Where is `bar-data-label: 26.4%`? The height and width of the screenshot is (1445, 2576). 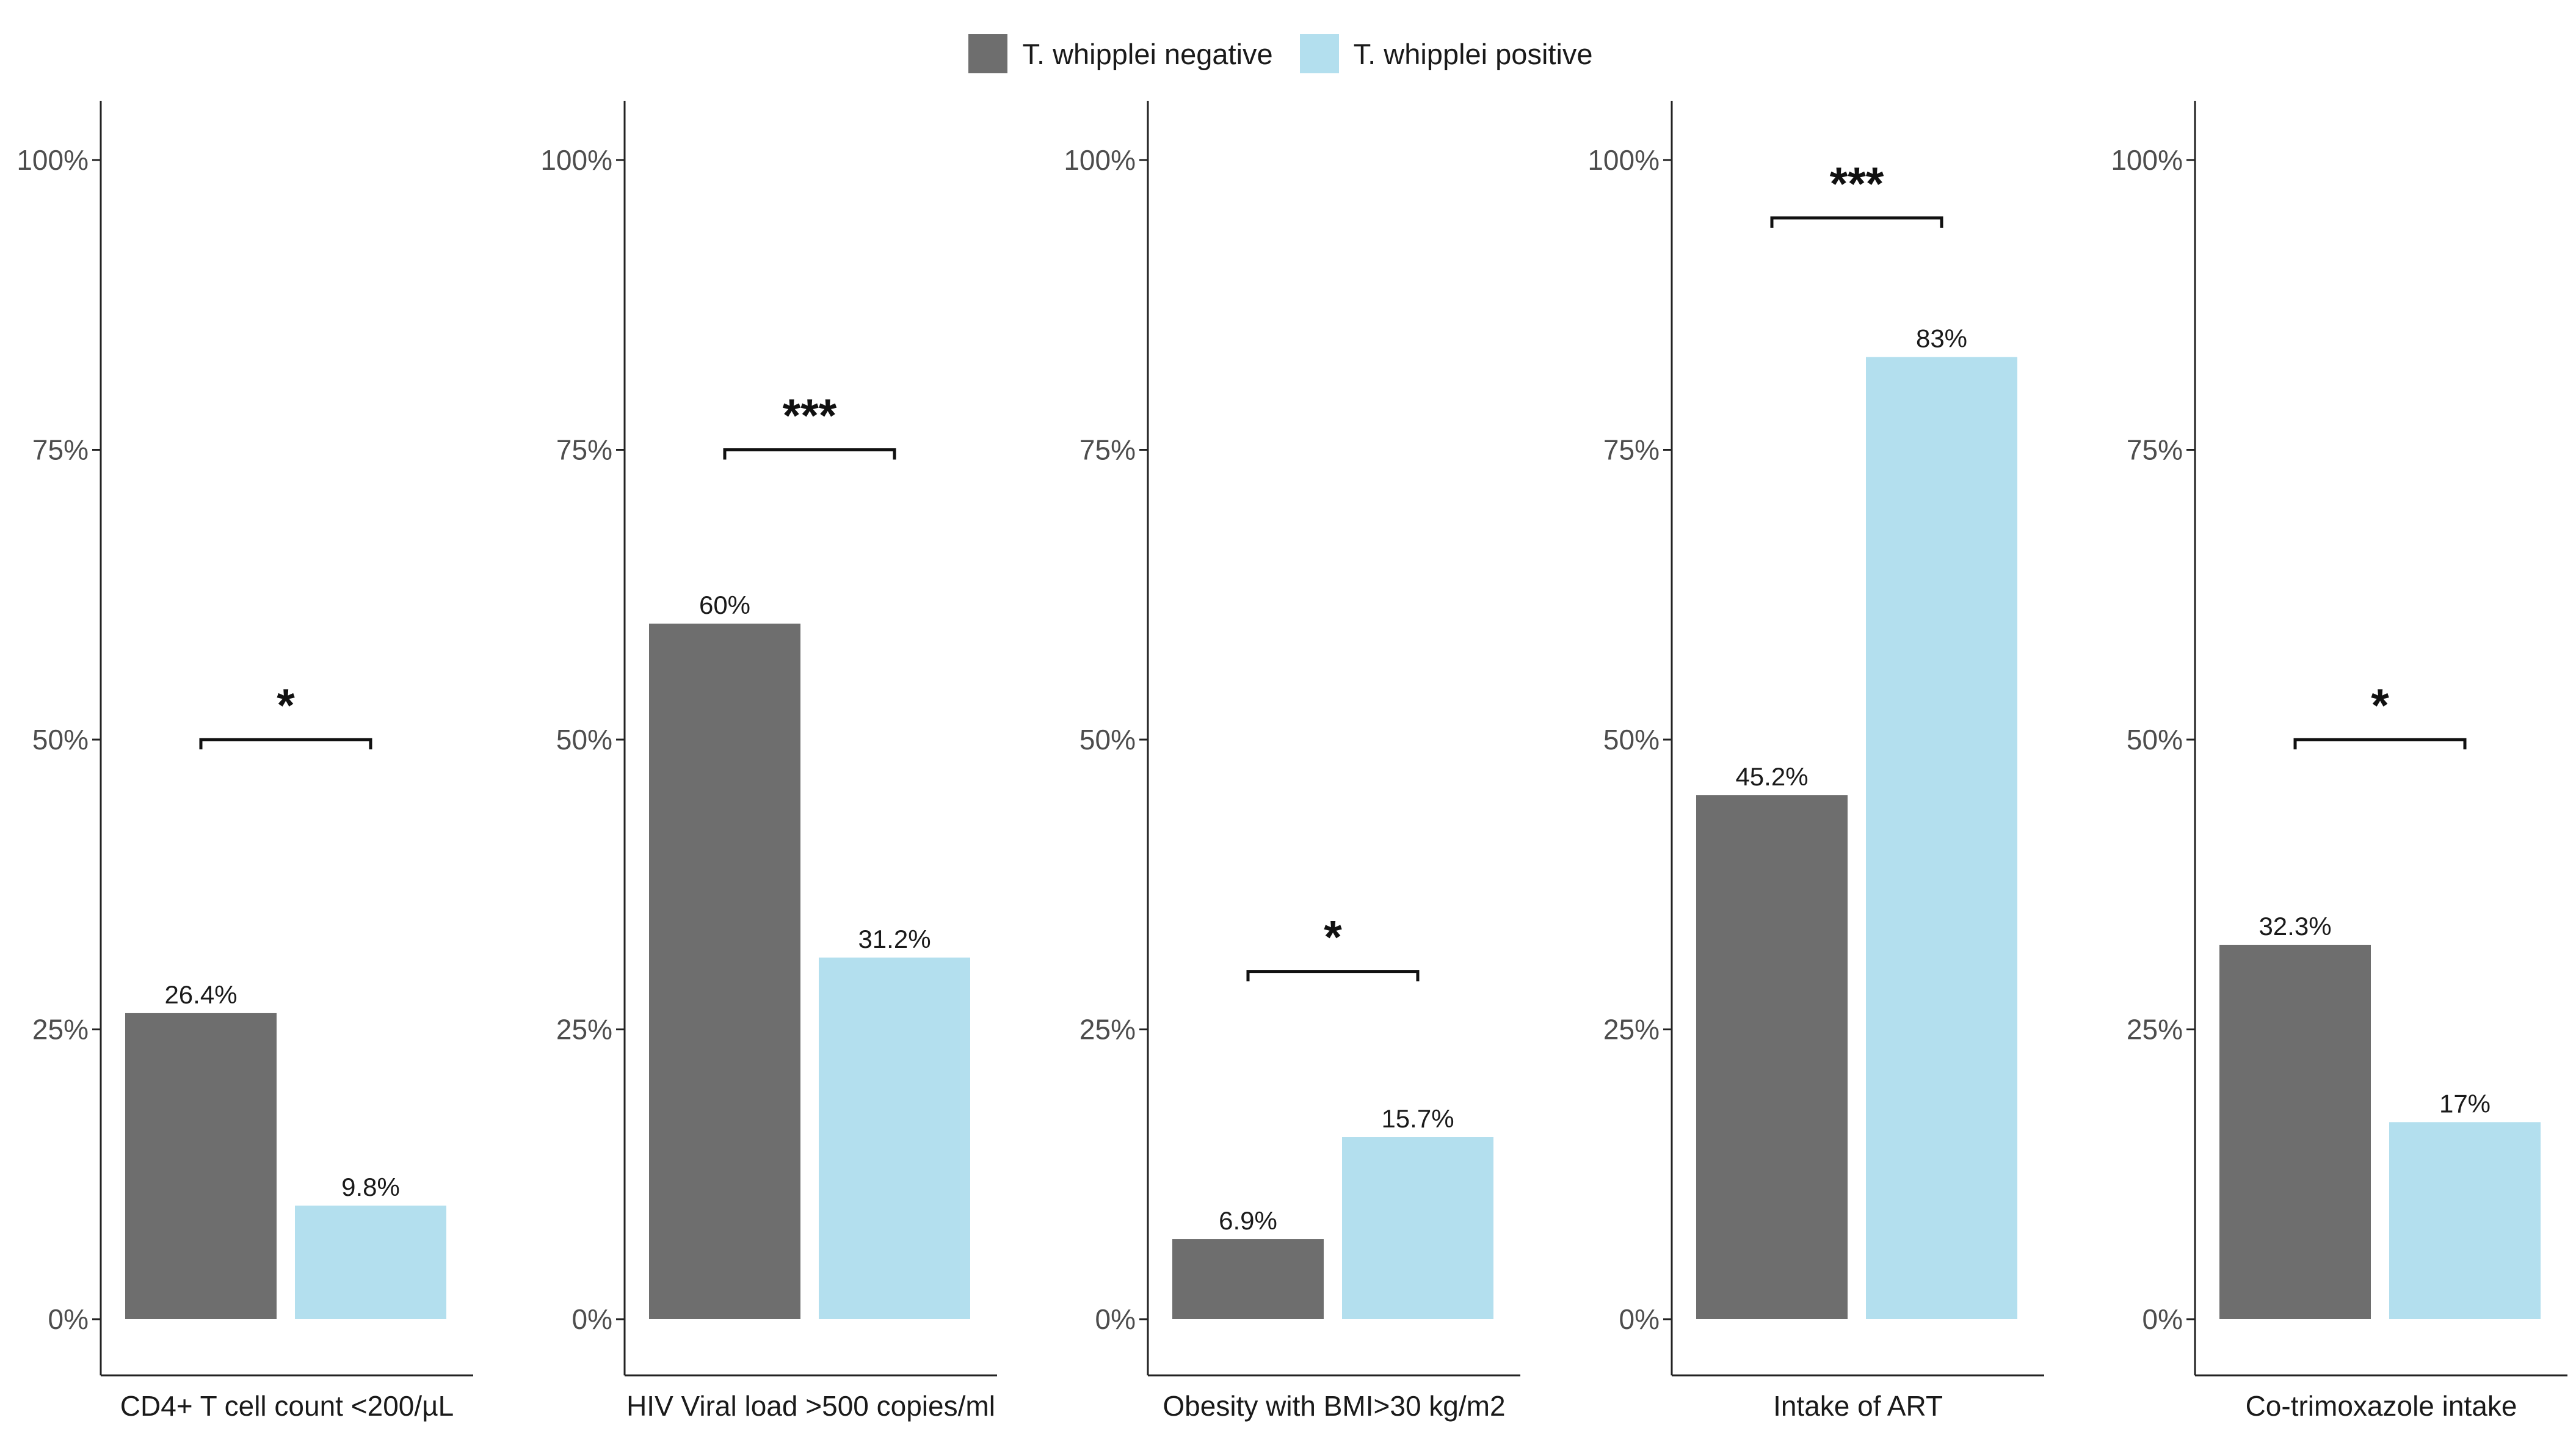 bar-data-label: 26.4% is located at coordinates (200, 994).